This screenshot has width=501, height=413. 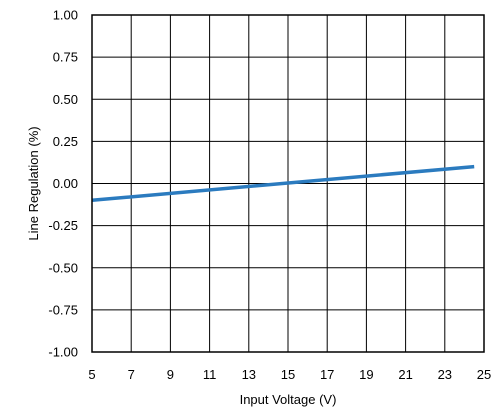 What do you see at coordinates (327, 374) in the screenshot?
I see `x-tick-label: 17` at bounding box center [327, 374].